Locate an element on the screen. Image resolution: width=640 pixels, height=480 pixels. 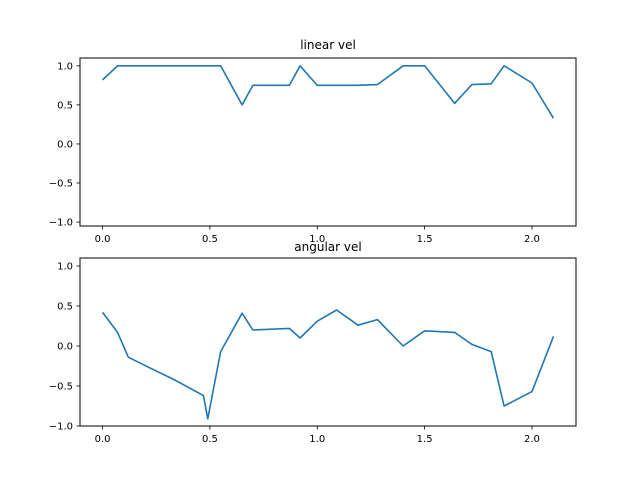
angular-vel-x-tick-label: 0.5 is located at coordinates (210, 439).